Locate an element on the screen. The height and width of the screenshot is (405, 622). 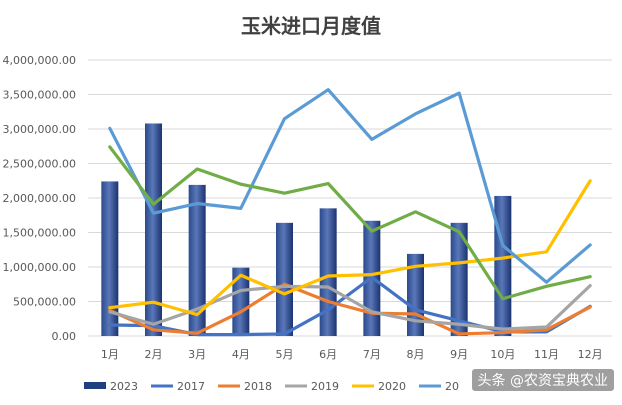
x-tick-label: 3月 is located at coordinates (197, 354).